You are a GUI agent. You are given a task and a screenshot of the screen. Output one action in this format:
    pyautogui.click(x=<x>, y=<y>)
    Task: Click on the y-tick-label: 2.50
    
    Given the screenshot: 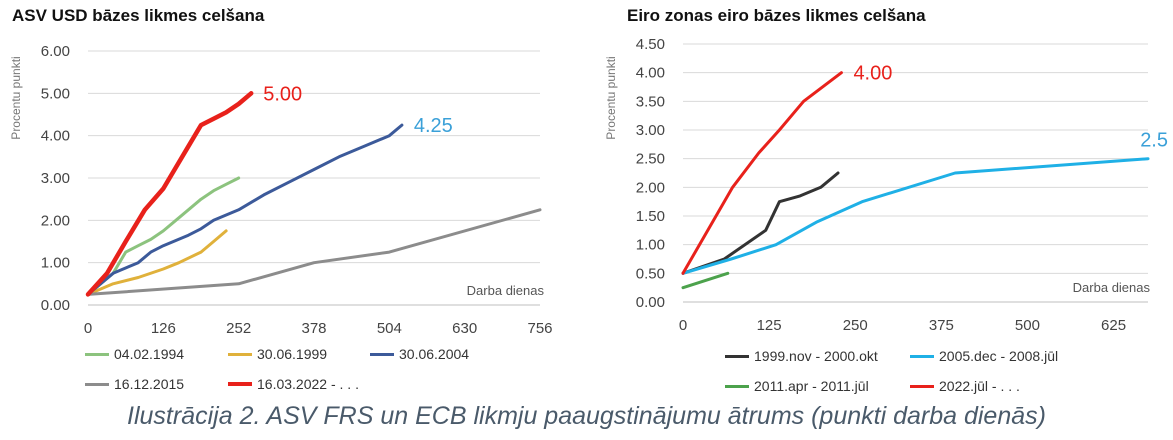 What is the action you would take?
    pyautogui.click(x=650, y=159)
    